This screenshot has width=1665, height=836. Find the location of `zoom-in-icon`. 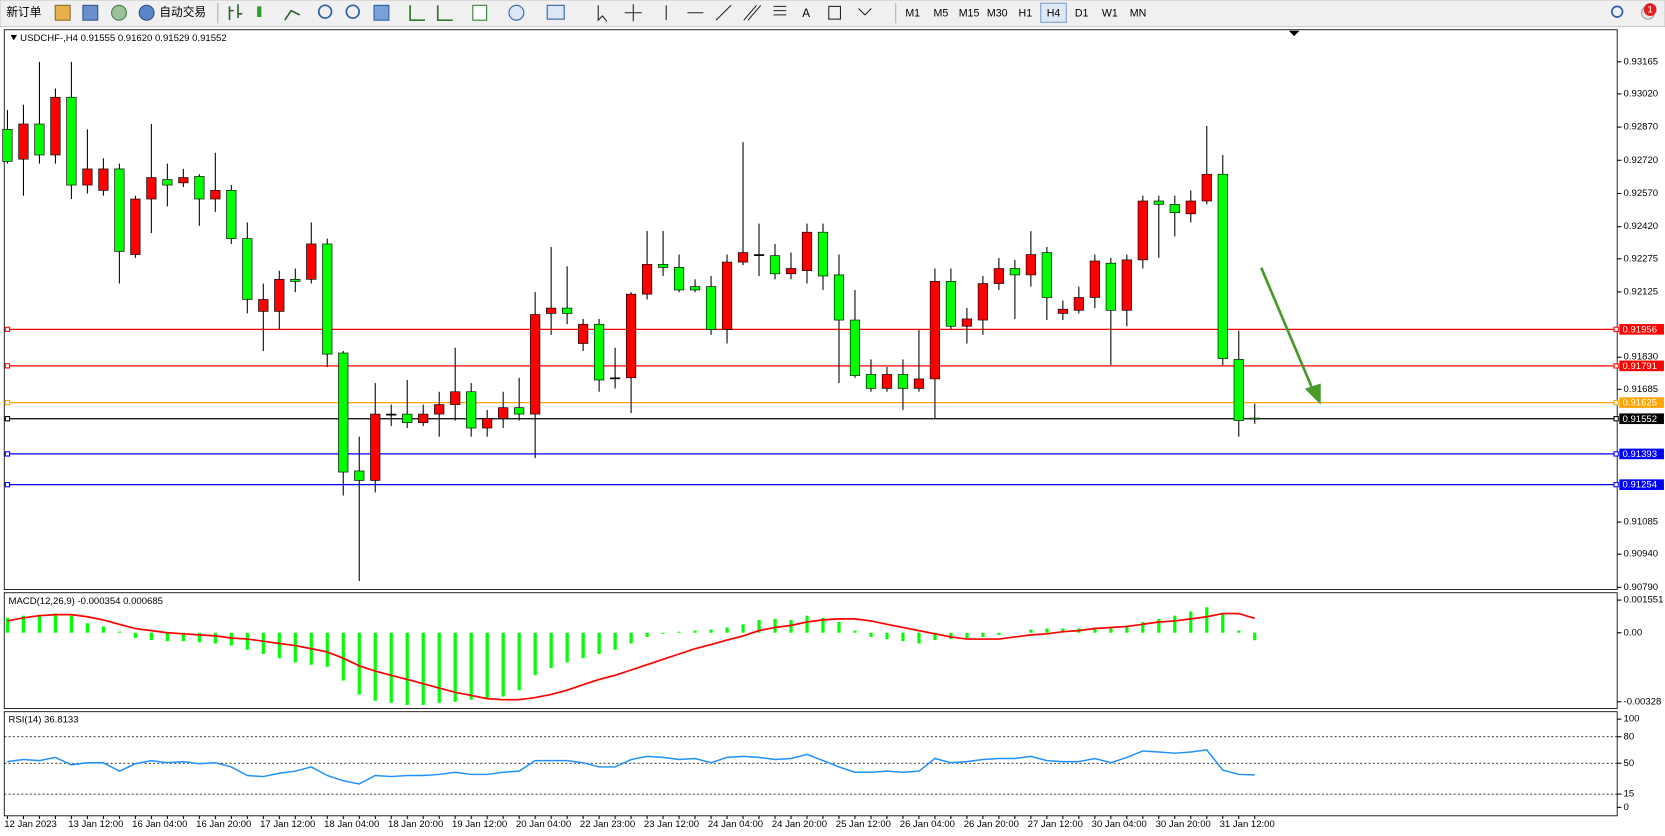

zoom-in-icon is located at coordinates (325, 11).